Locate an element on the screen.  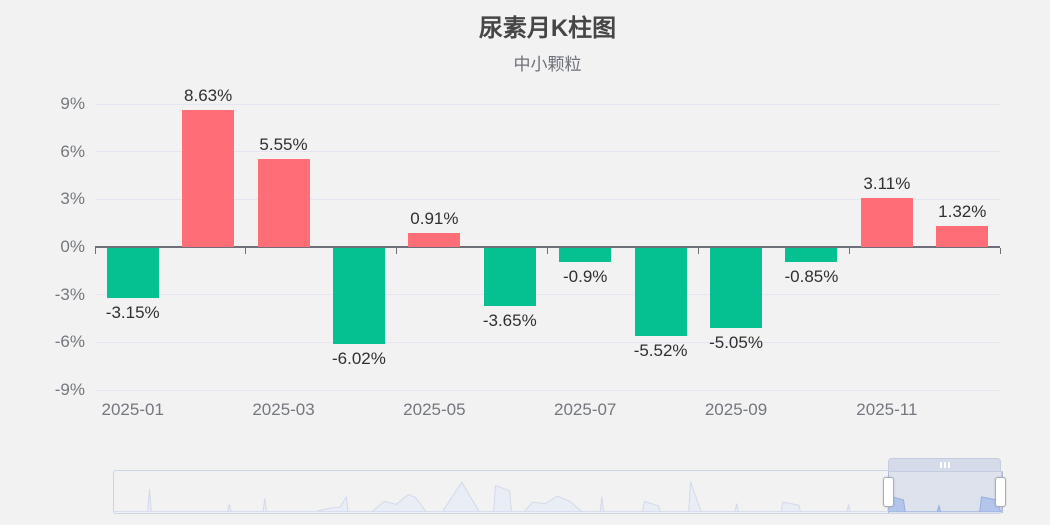
drag-grip-icon is located at coordinates (944, 465).